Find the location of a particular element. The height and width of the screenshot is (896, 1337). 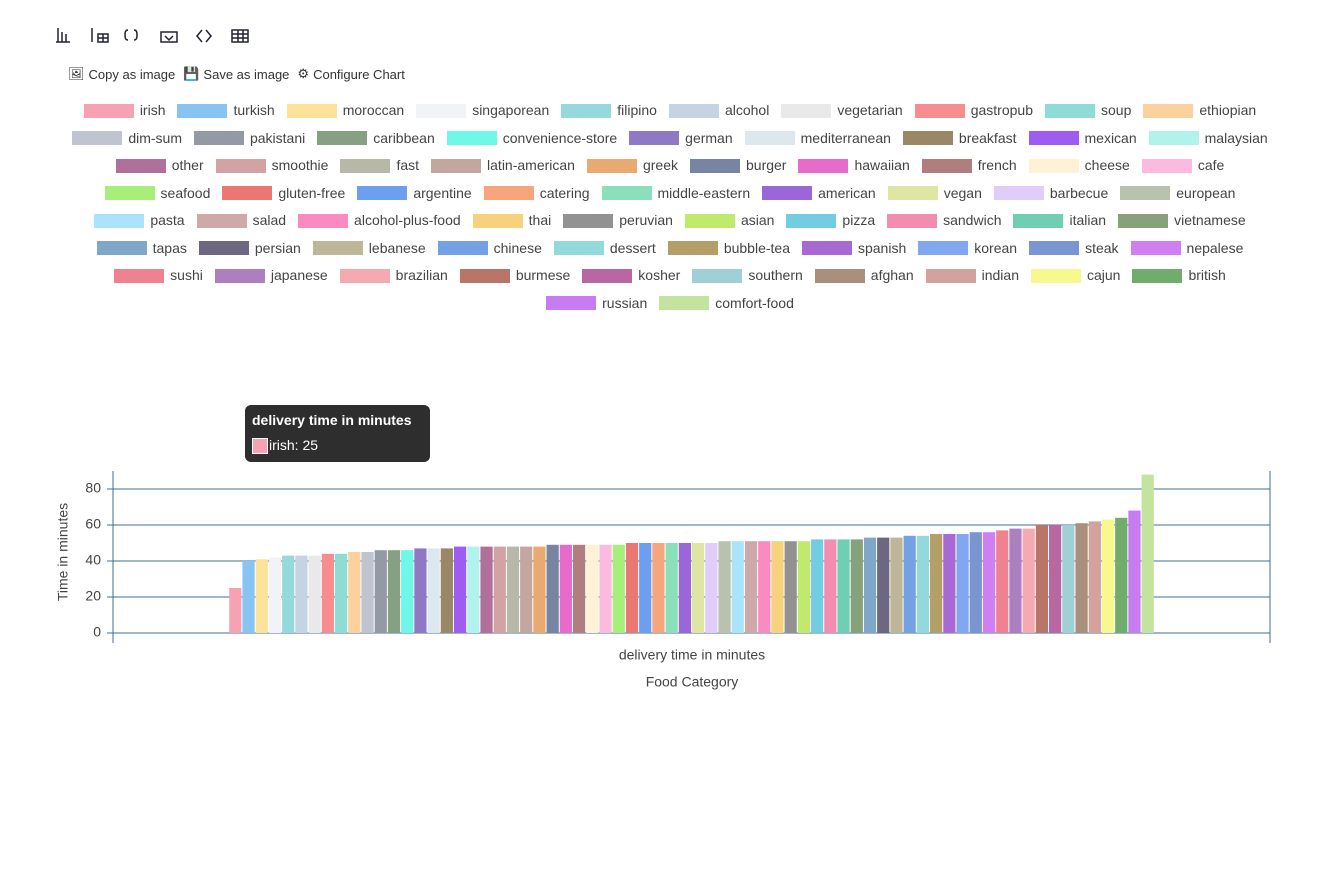

legend-label: mediterranean is located at coordinates (845, 137).